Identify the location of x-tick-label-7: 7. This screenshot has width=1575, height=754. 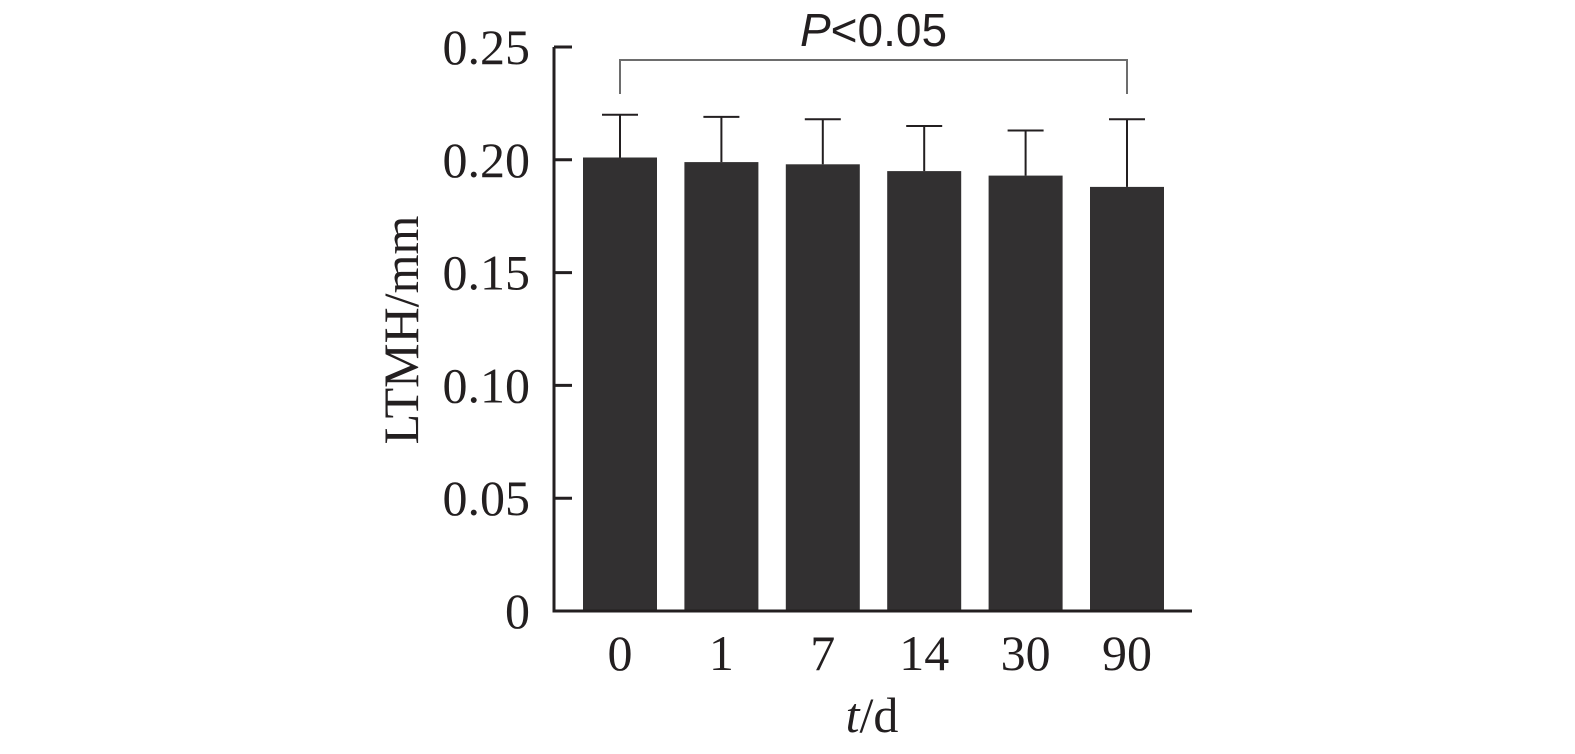
(822, 653).